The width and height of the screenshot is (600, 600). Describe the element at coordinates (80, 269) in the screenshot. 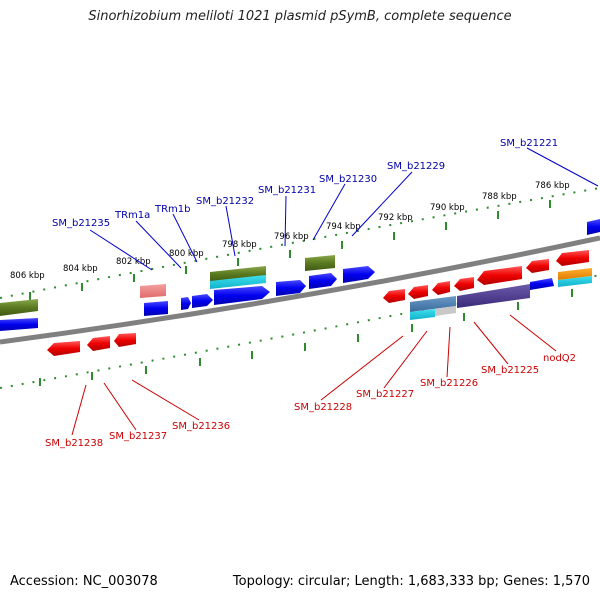

I see `scale-label: 804 kbp` at that location.